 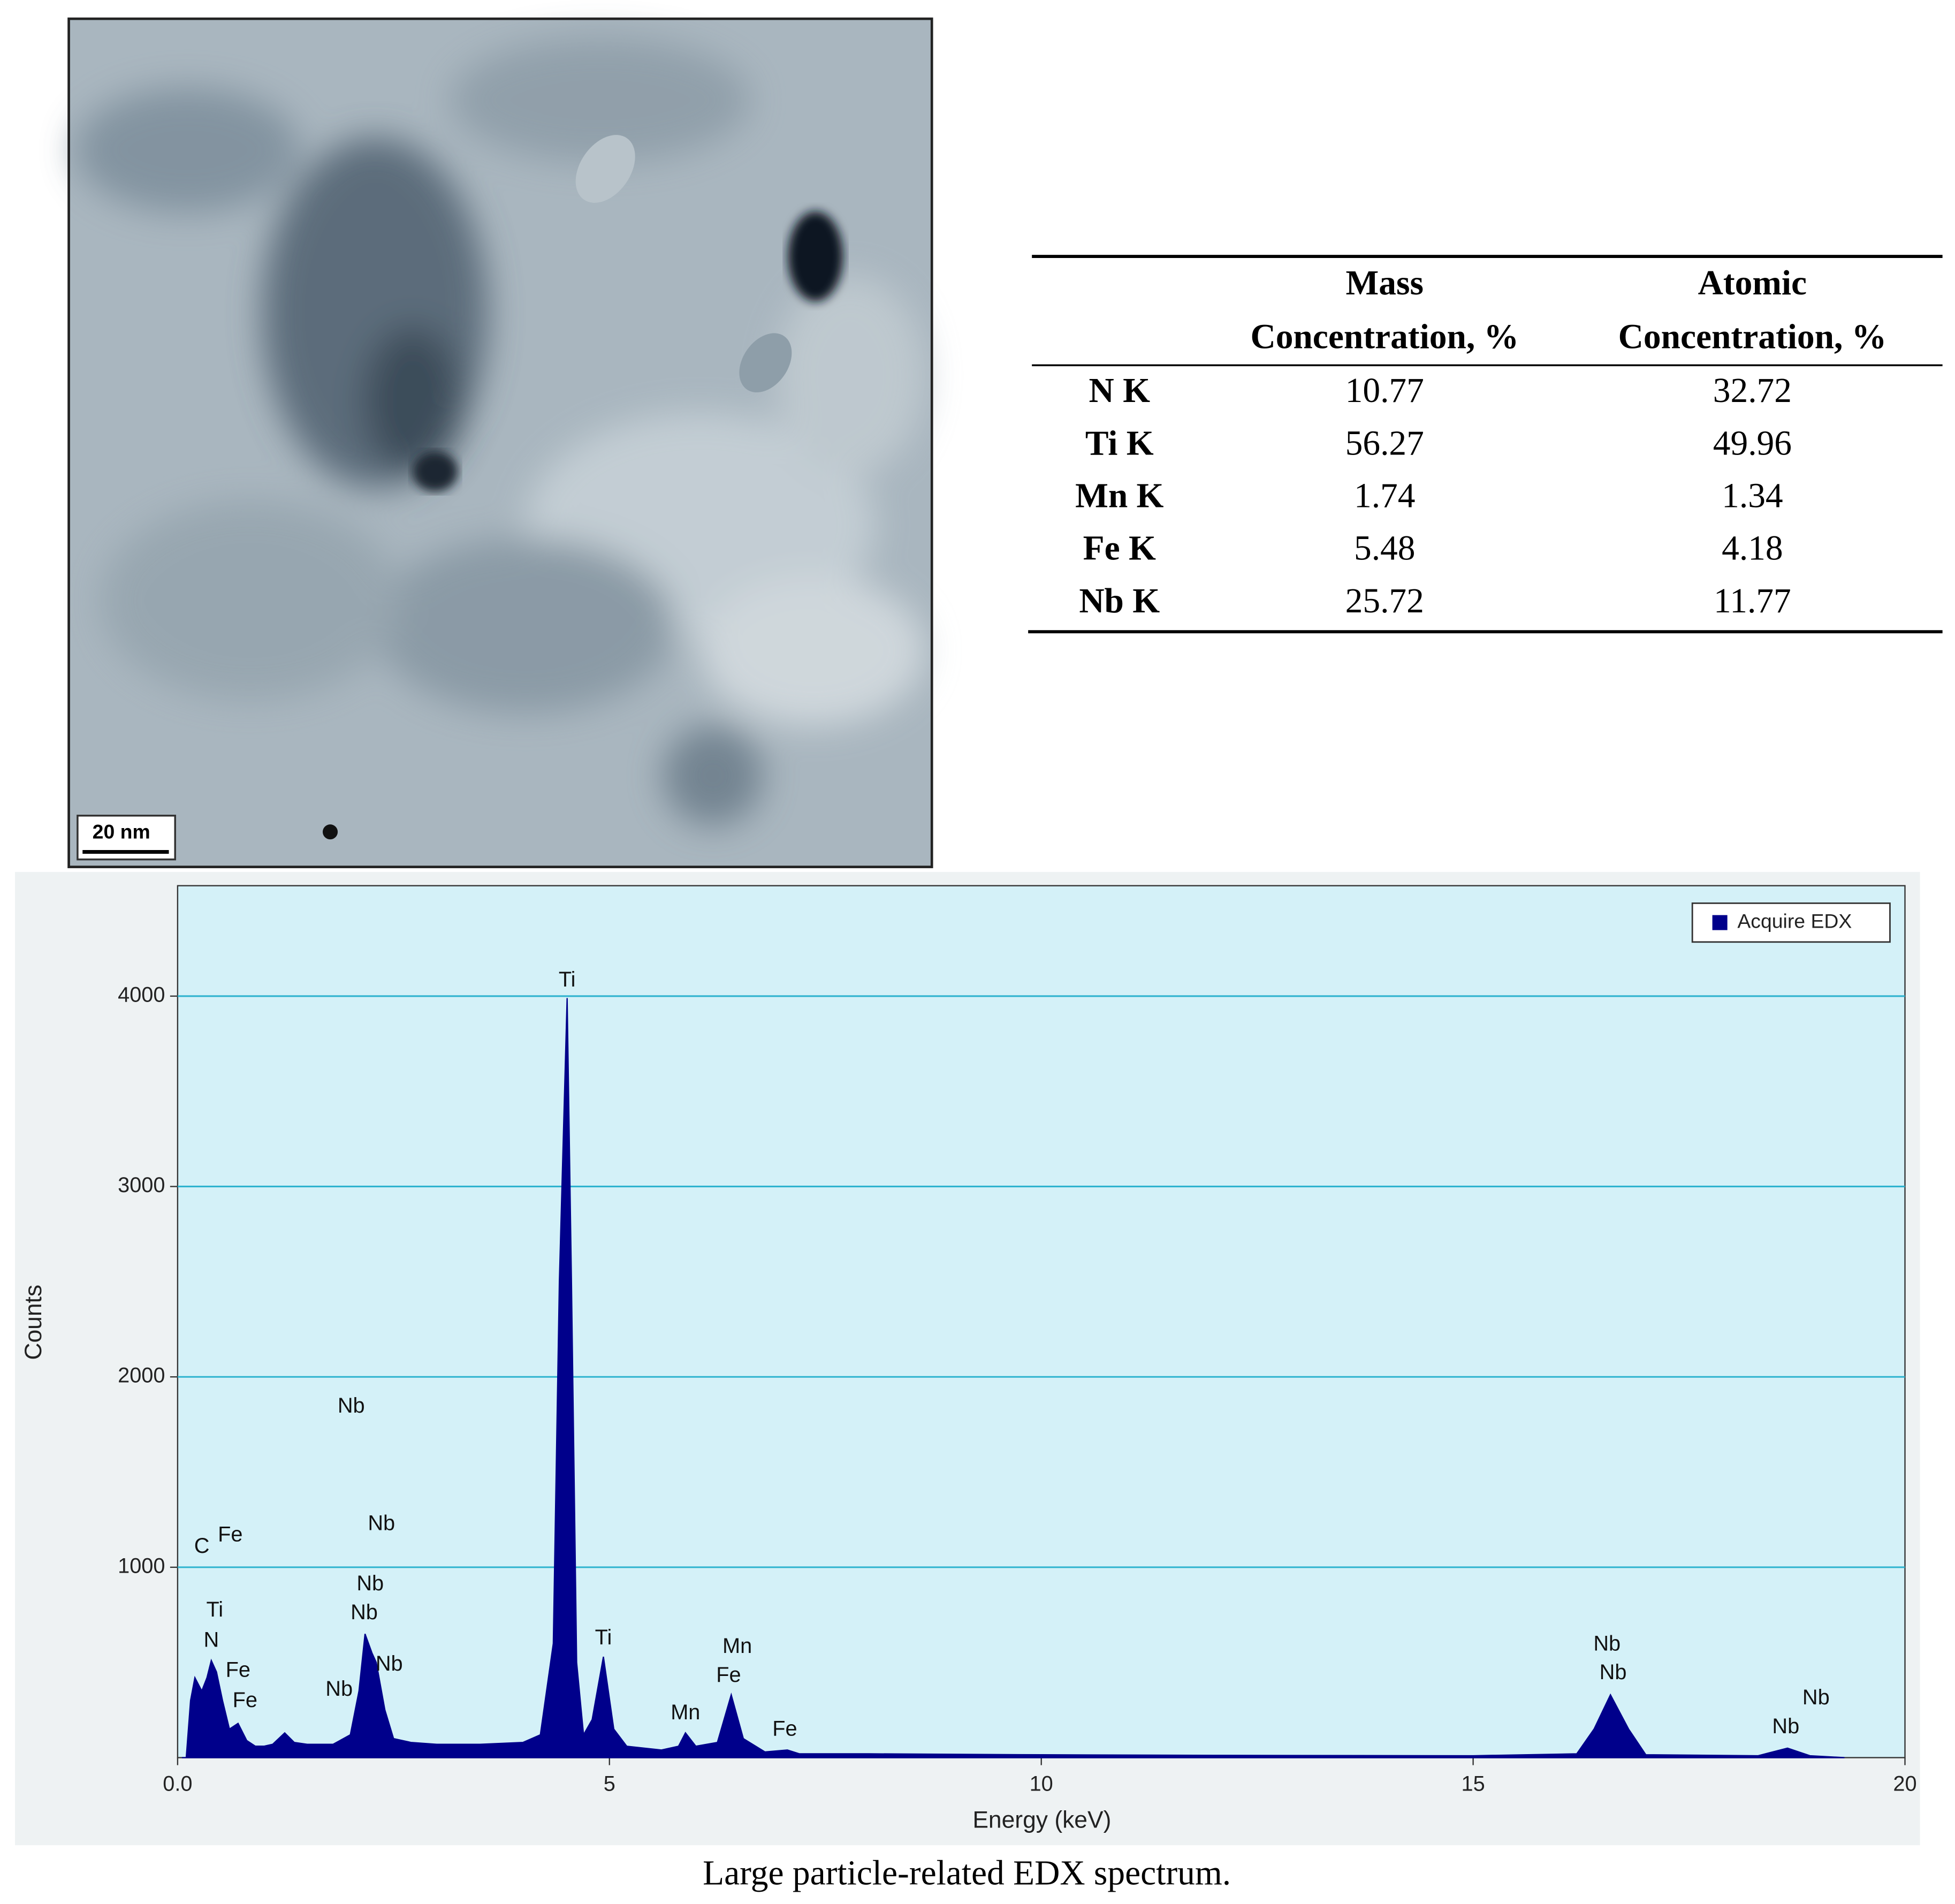 What do you see at coordinates (1385, 548) in the screenshot?
I see `table-cell: 5.48` at bounding box center [1385, 548].